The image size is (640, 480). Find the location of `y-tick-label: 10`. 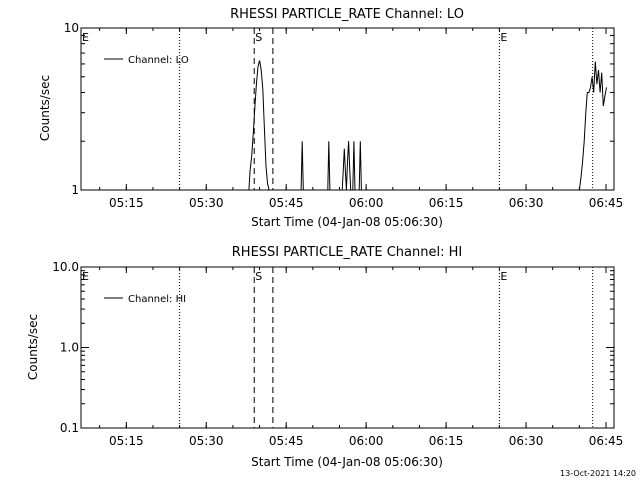

y-tick-label: 10 is located at coordinates (71, 28).